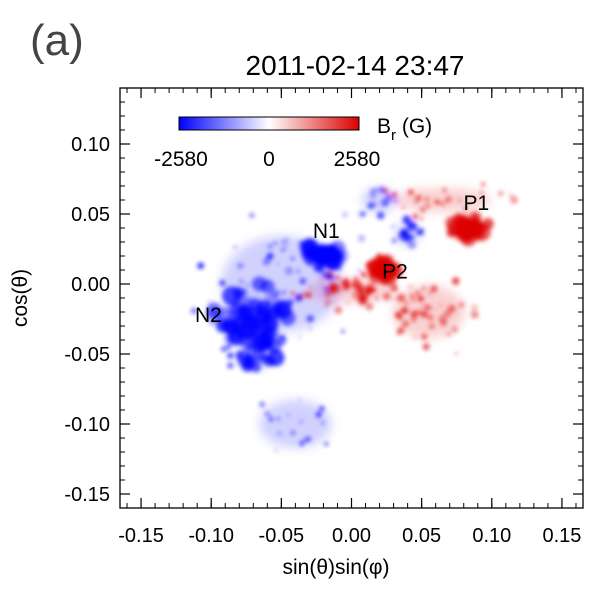 Image resolution: width=600 pixels, height=600 pixels. I want to click on y-tick-label: 0.10, so click(90, 145).